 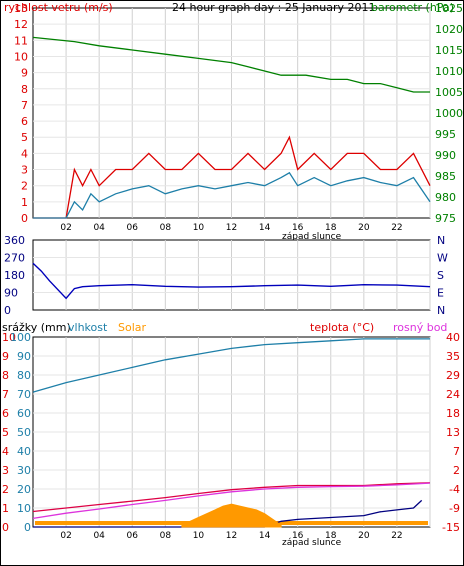 I want to click on chart3-x-tick: 22, so click(x=396, y=536).